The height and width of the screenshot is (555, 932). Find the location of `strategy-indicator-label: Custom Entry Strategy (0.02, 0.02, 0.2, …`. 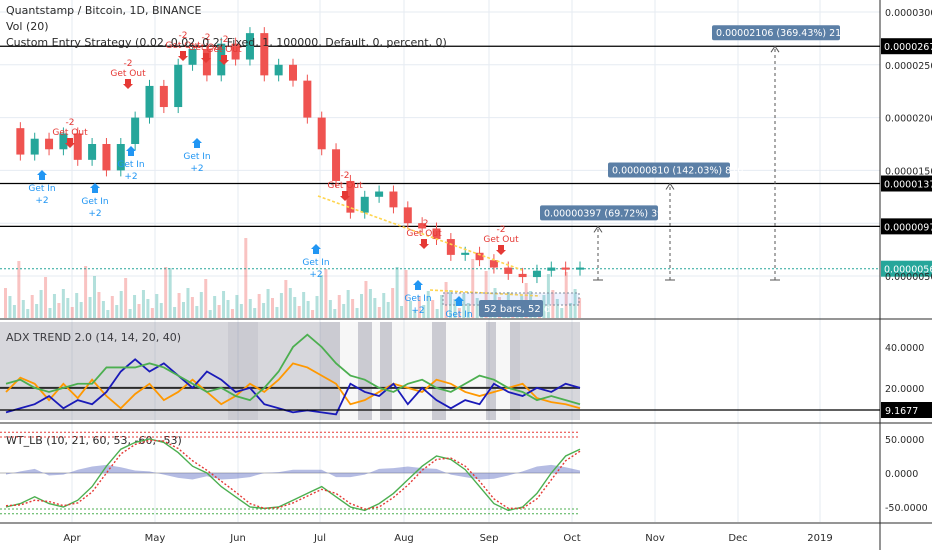

strategy-indicator-label: Custom Entry Strategy (0.02, 0.02, 0.2, … is located at coordinates (226, 42).